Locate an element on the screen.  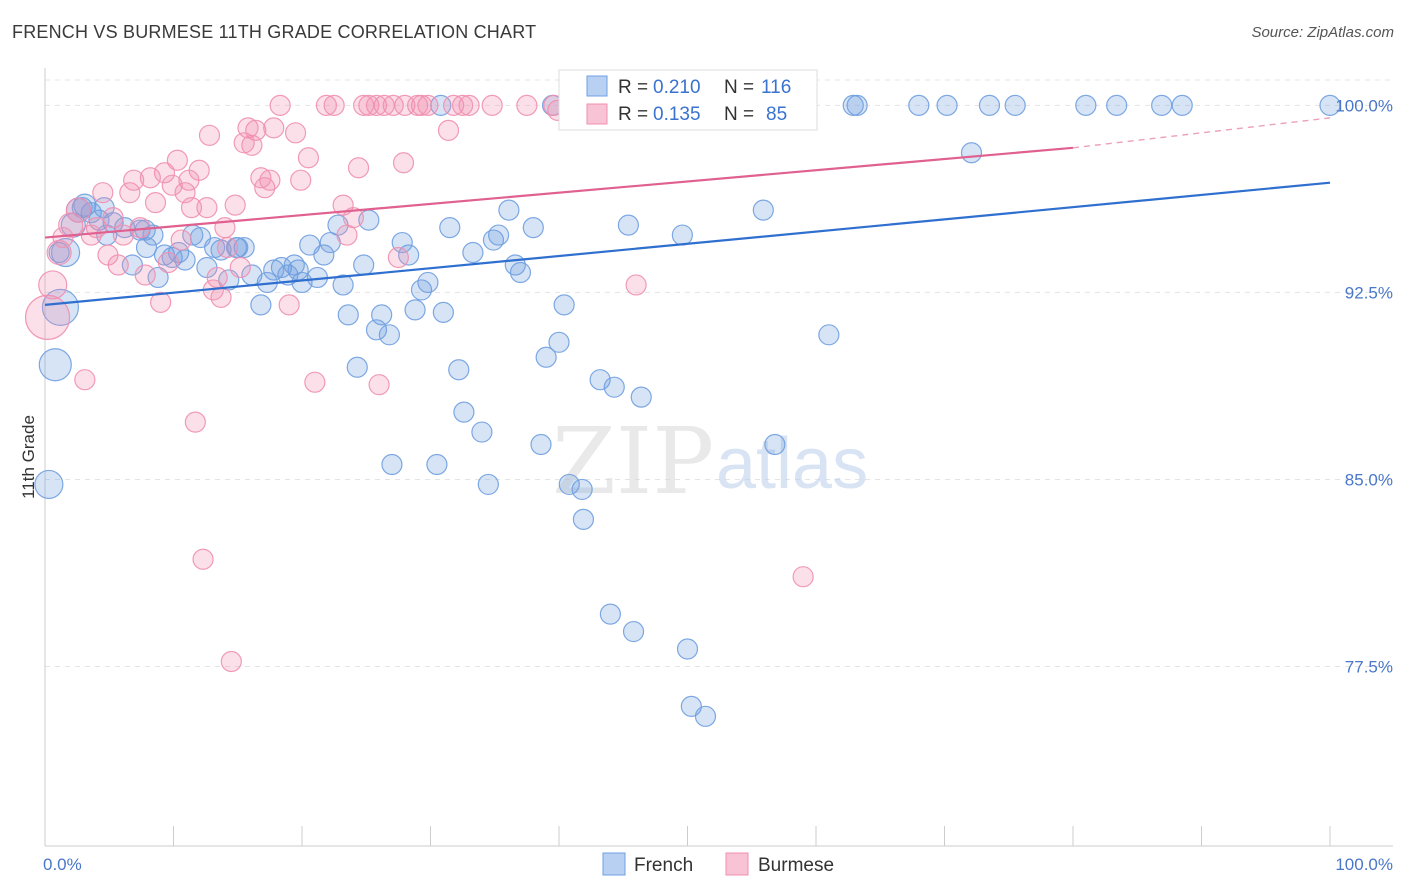
x-tick-labels: 0.0% 100.0% is located at coordinates (718, 864).